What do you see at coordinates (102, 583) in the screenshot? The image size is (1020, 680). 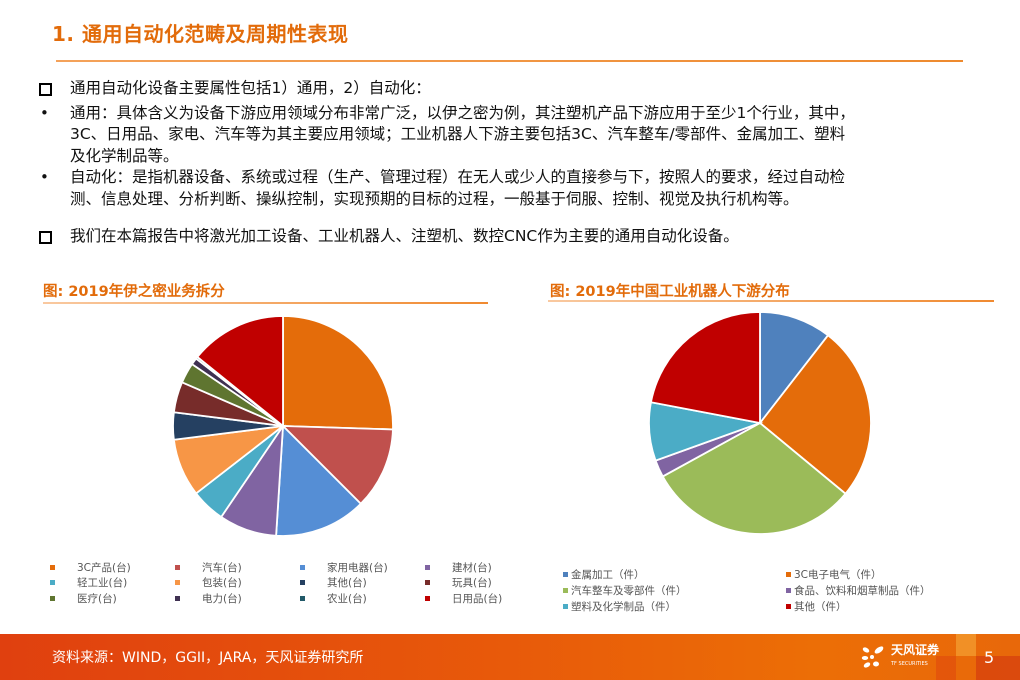 I see `legend-label: 轻工业(台)` at bounding box center [102, 583].